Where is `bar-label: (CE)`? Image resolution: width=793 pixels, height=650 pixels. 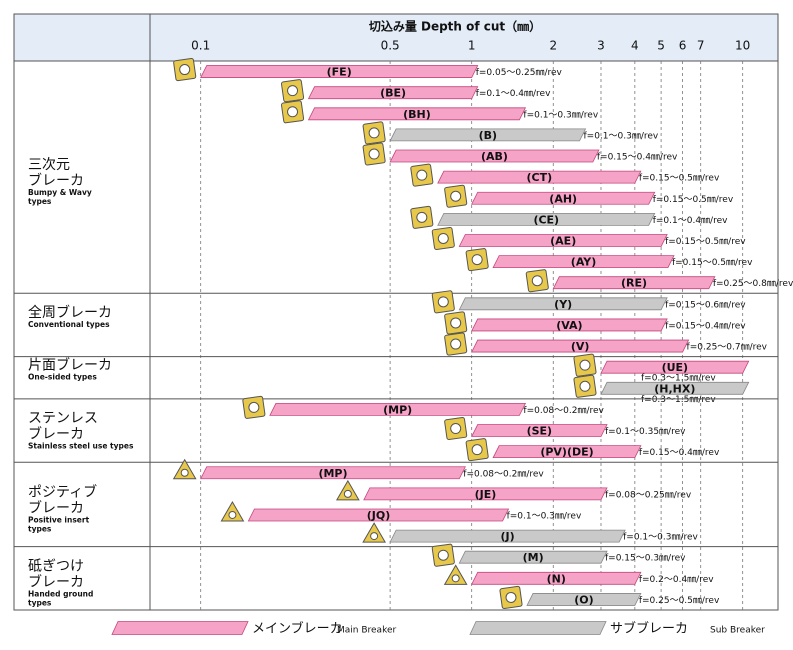 bar-label: (CE) is located at coordinates (546, 219).